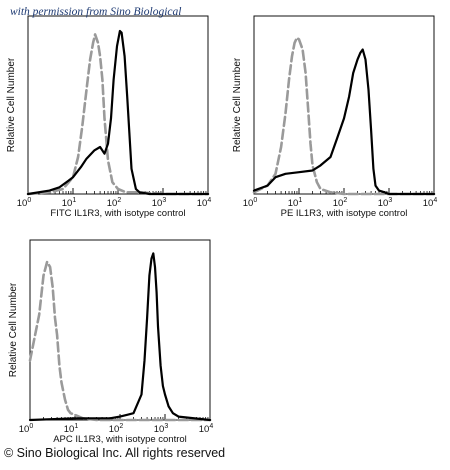  What do you see at coordinates (117, 213) in the screenshot?
I see `x-axis-label: FITC IL1R3, with isotype control` at bounding box center [117, 213].